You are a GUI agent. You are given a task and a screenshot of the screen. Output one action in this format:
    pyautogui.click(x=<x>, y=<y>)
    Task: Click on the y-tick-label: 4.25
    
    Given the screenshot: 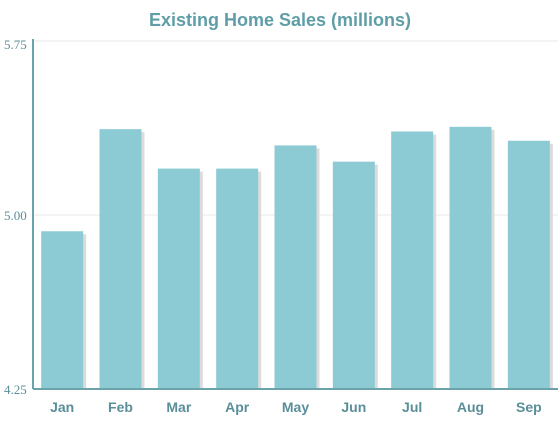 What is the action you would take?
    pyautogui.click(x=15, y=389)
    